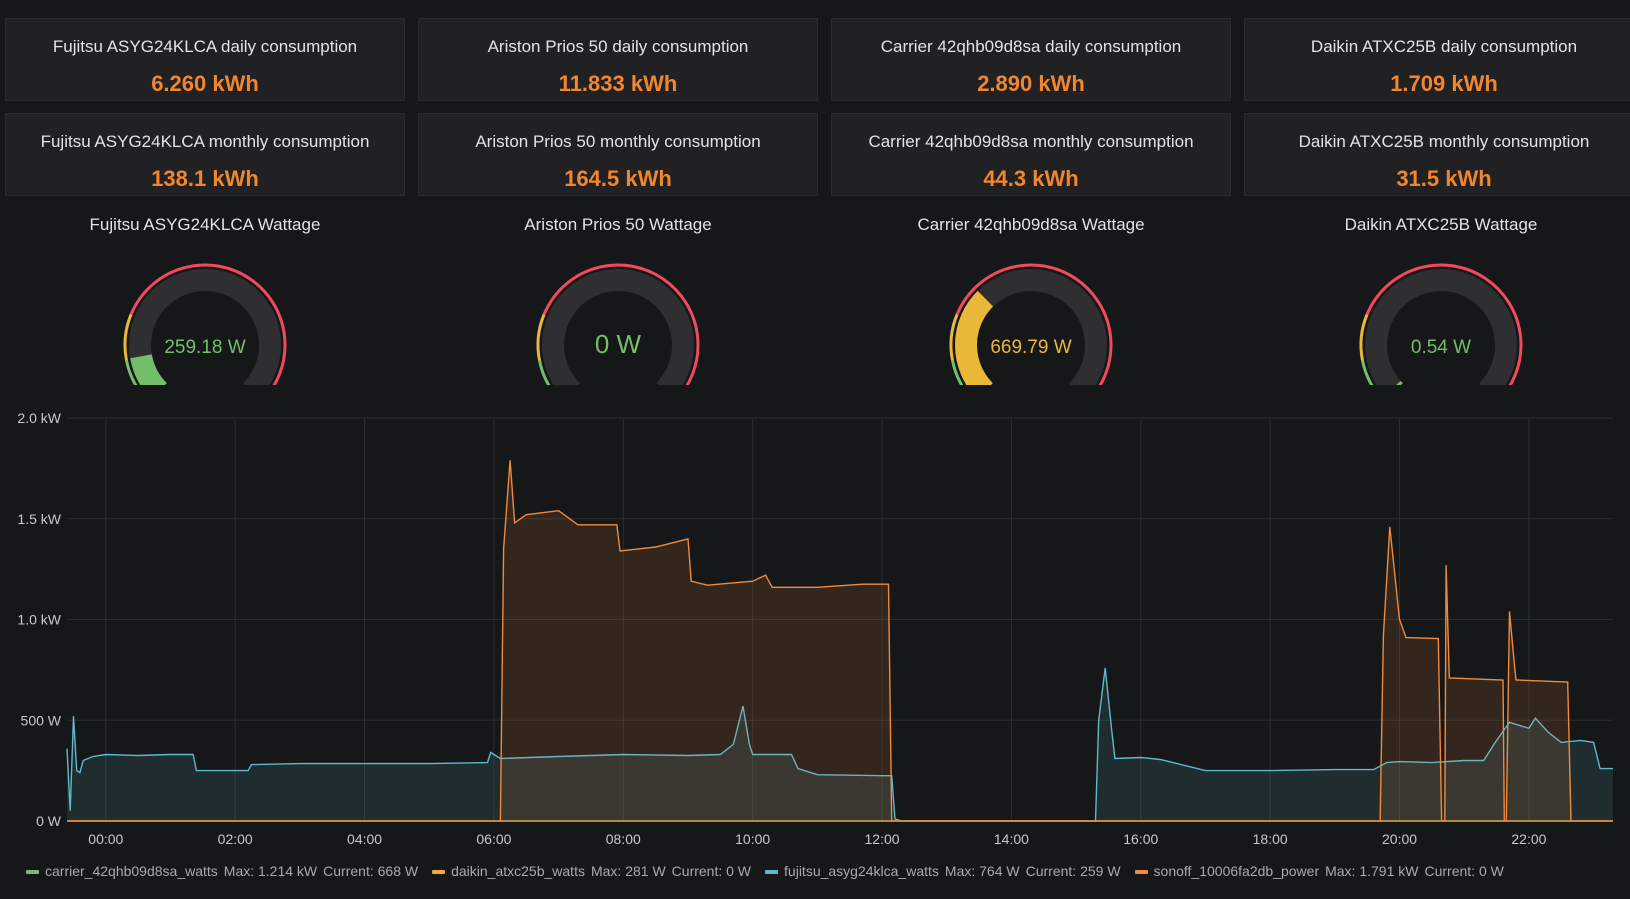  Describe the element at coordinates (131, 871) in the screenshot. I see `legend-series-name: carrier_42qhb09d8sa_watts` at that location.